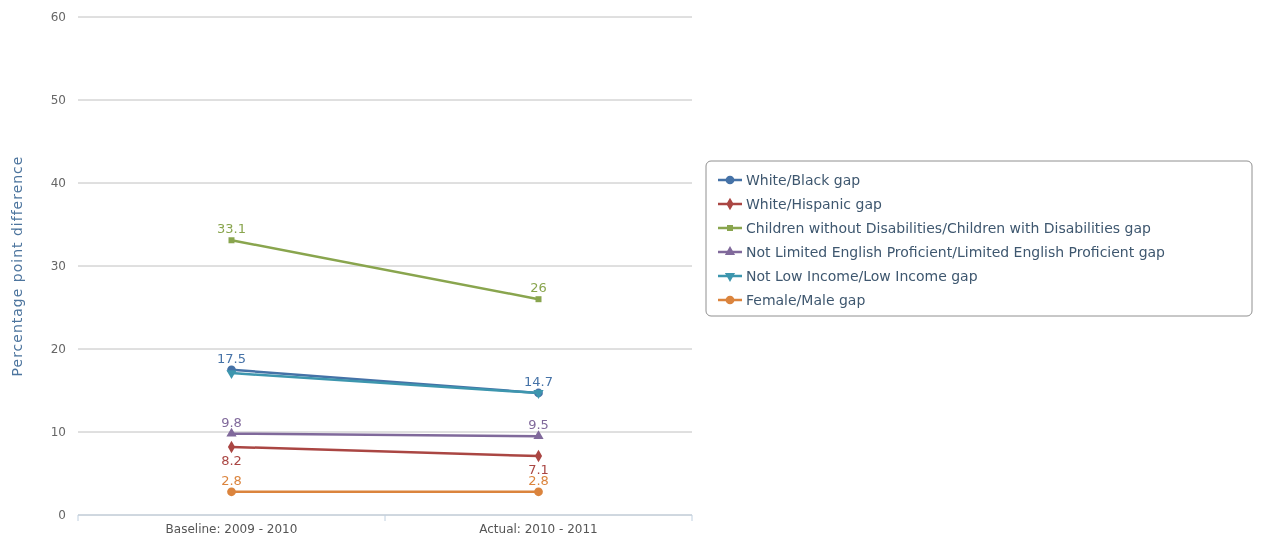 This screenshot has height=535, width=1263. What do you see at coordinates (231, 422) in the screenshot?
I see `data-label: 9.8` at bounding box center [231, 422].